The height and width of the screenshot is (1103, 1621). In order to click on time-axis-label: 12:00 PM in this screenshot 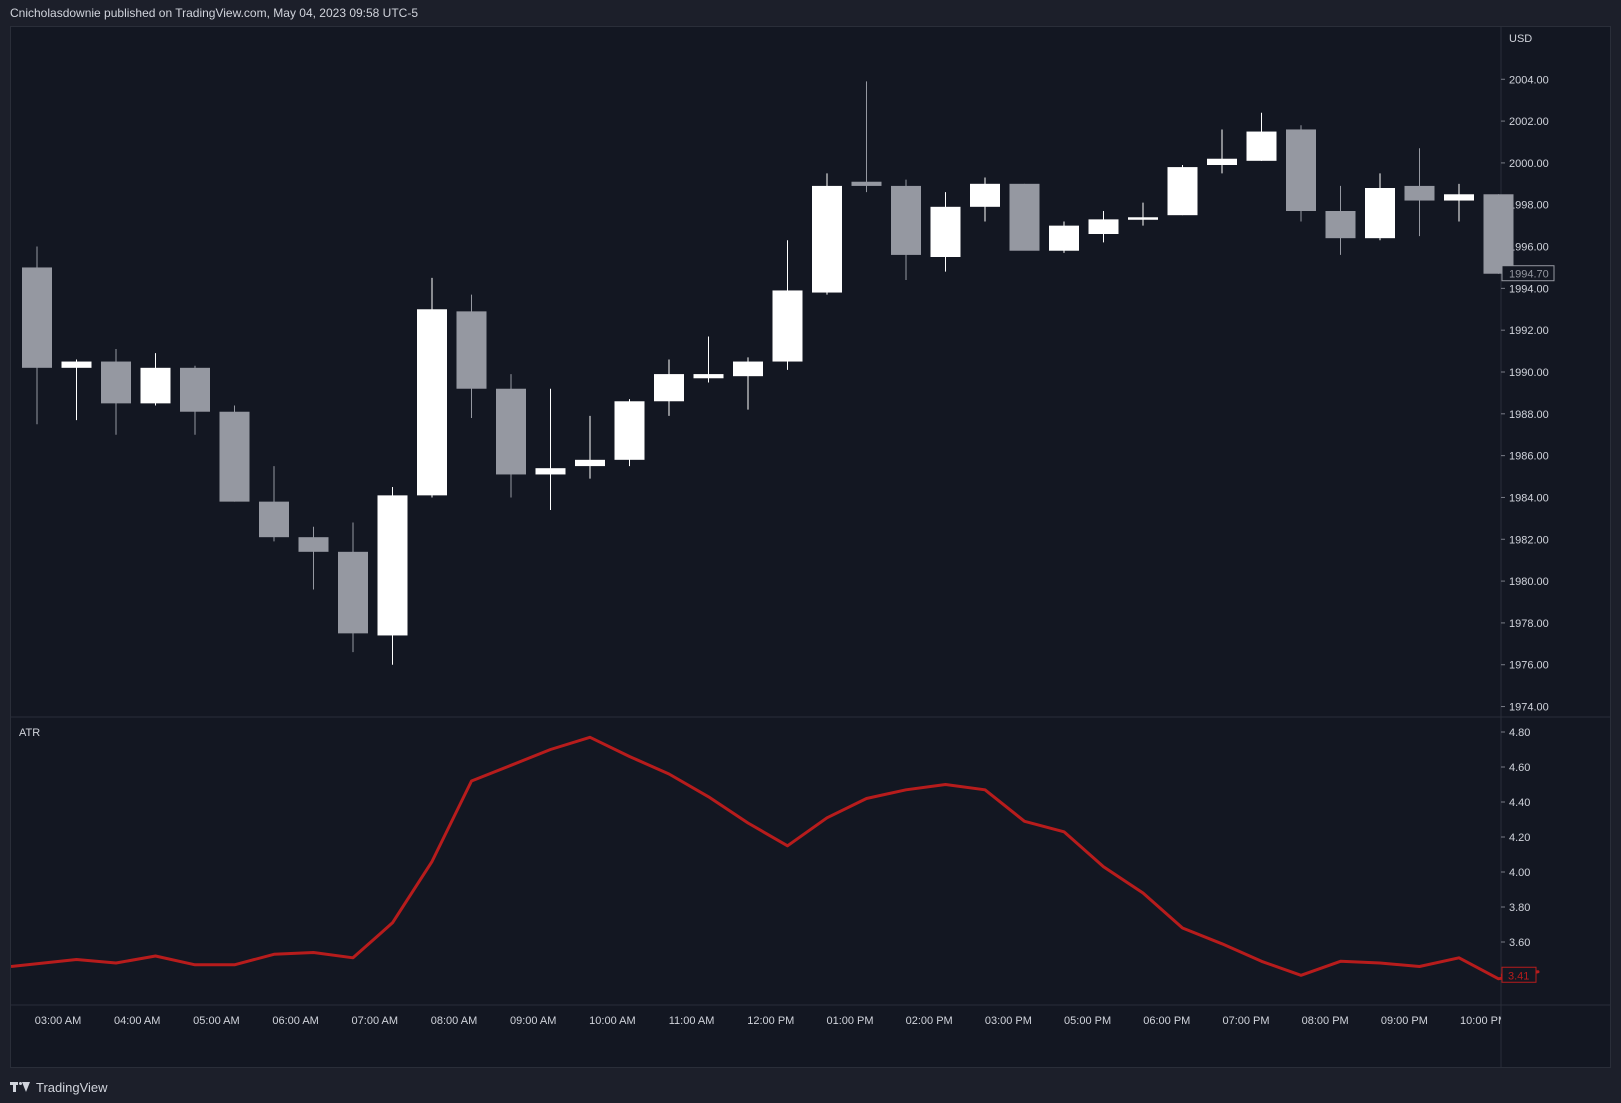, I will do `click(770, 1021)`.